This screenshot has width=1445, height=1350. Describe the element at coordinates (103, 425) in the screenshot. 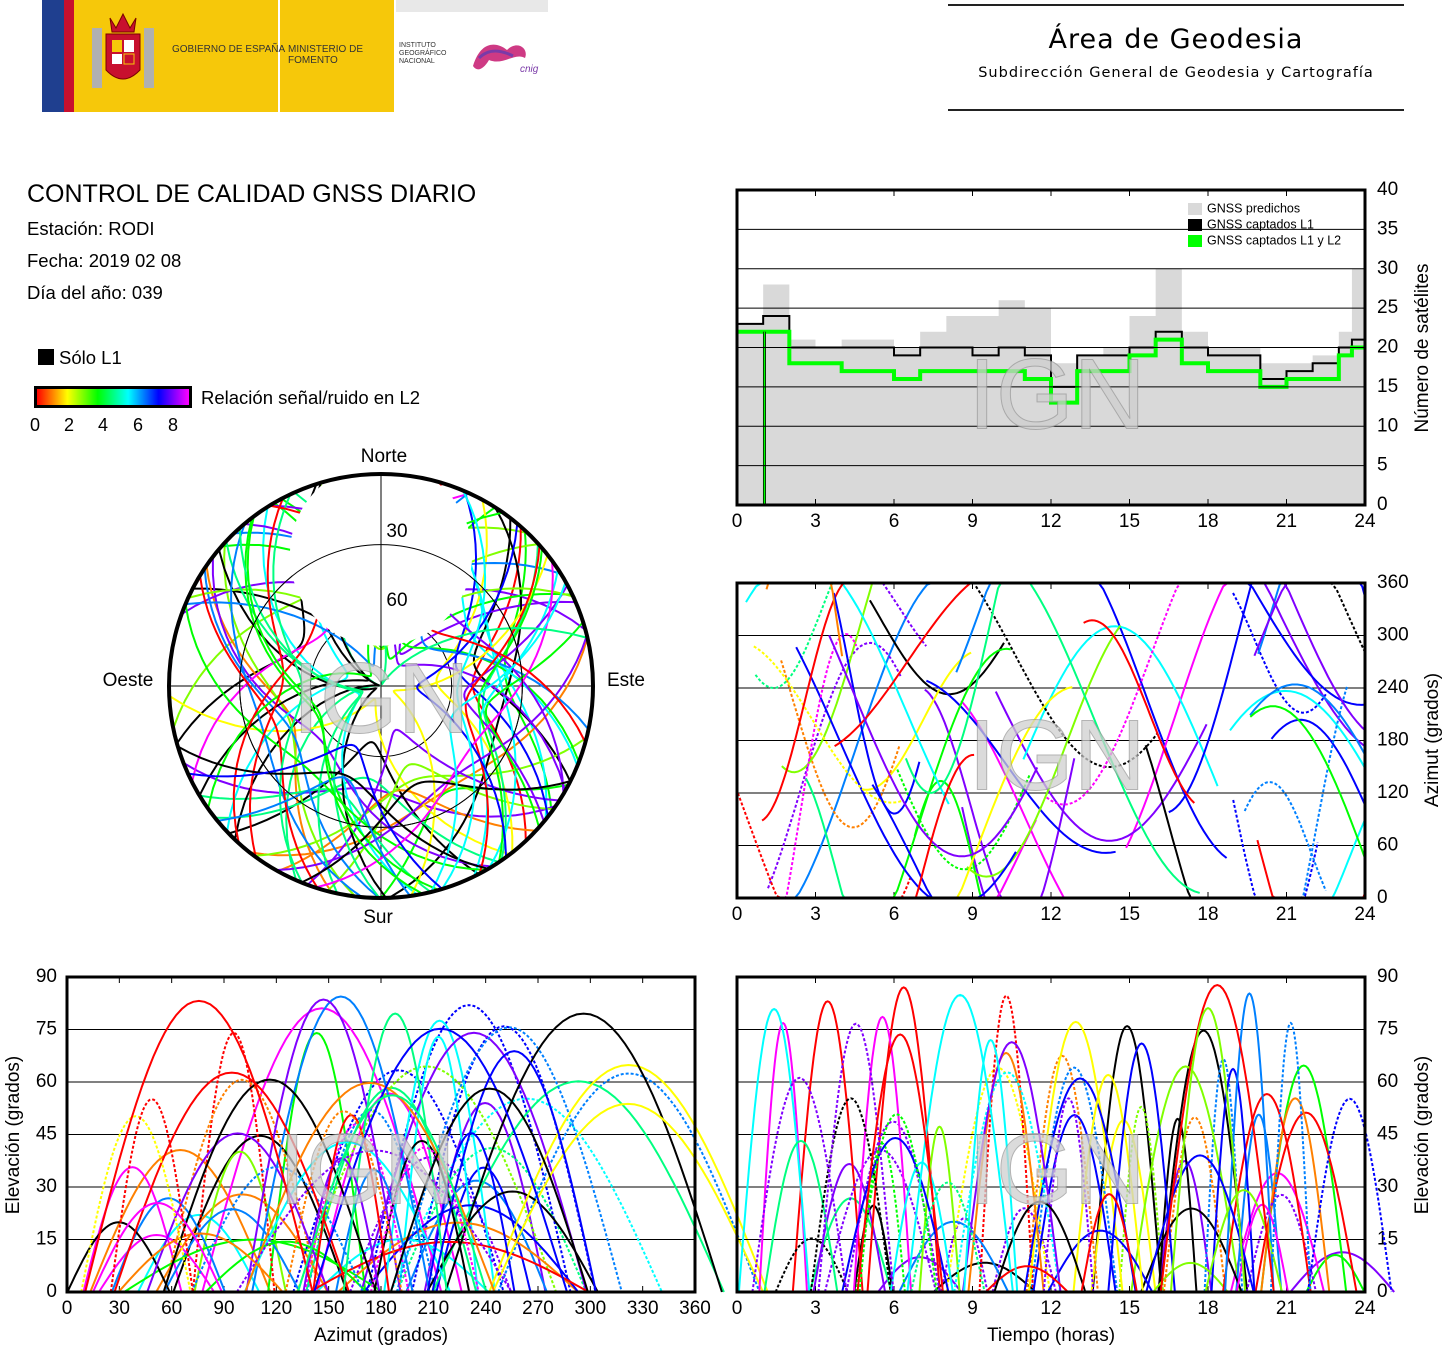

I see `snr-tick: 4` at that location.